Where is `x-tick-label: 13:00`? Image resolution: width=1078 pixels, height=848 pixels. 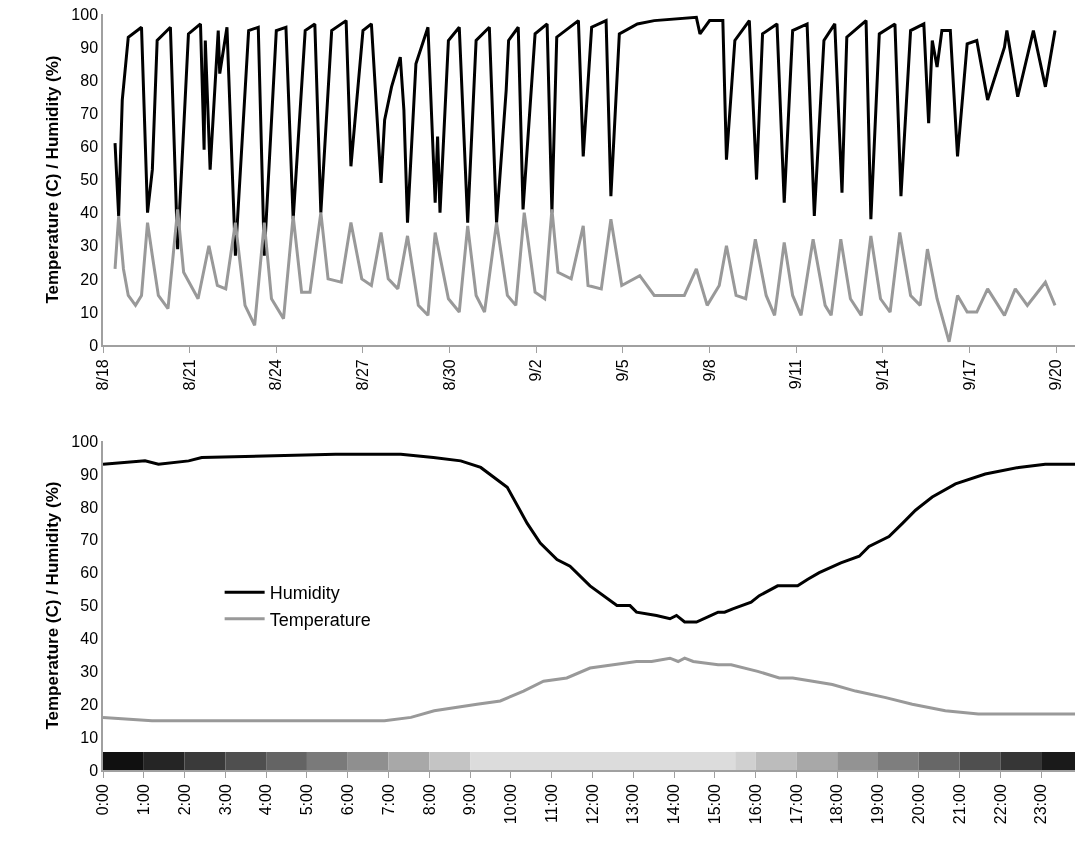
x-tick-label: 13:00 is located at coordinates (633, 804).